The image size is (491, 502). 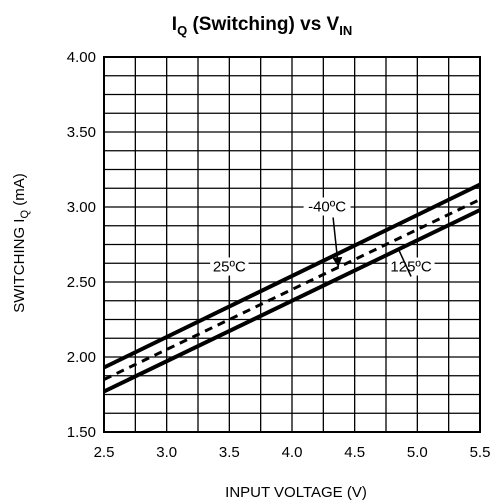 What do you see at coordinates (404, 263) in the screenshot?
I see `annotation-leader-line` at bounding box center [404, 263].